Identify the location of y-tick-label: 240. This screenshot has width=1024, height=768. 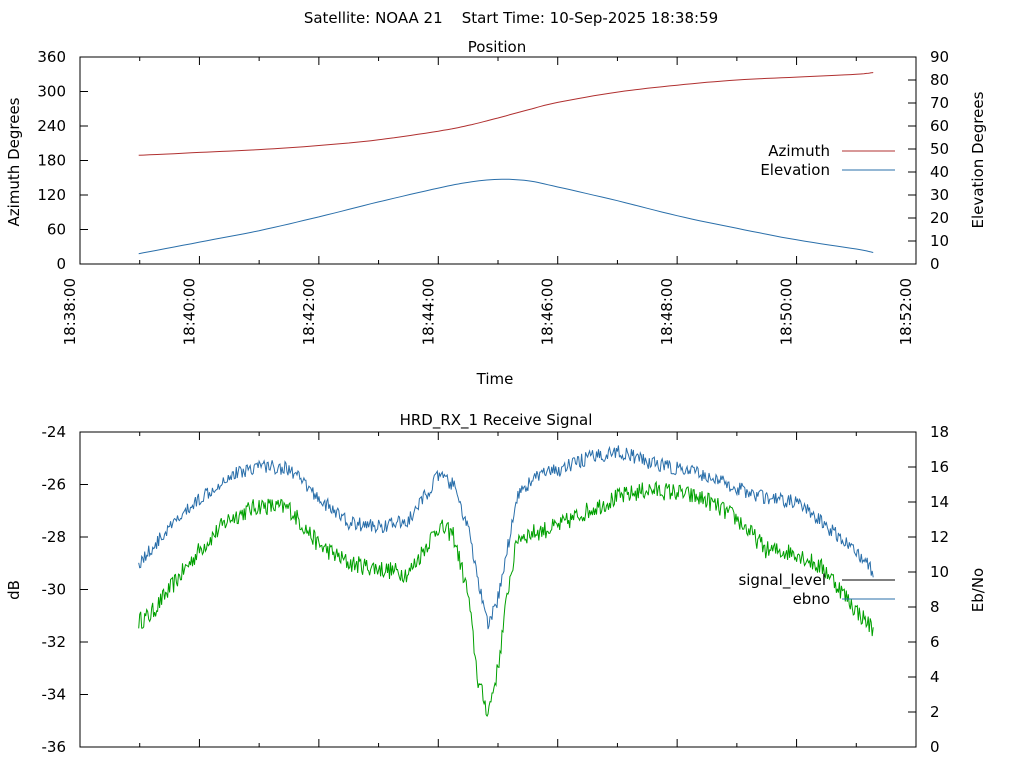
(51, 126).